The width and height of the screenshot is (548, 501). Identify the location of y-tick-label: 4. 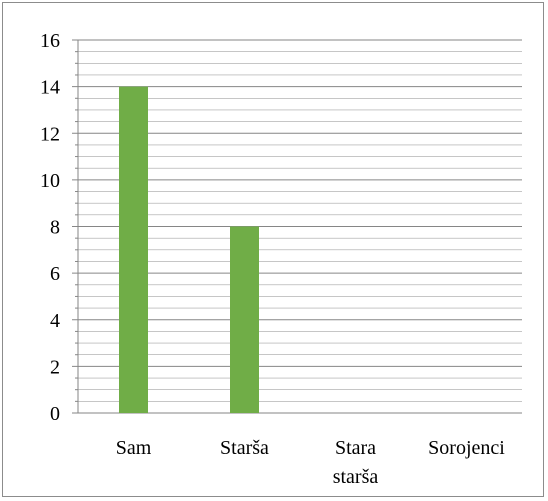
(55, 321).